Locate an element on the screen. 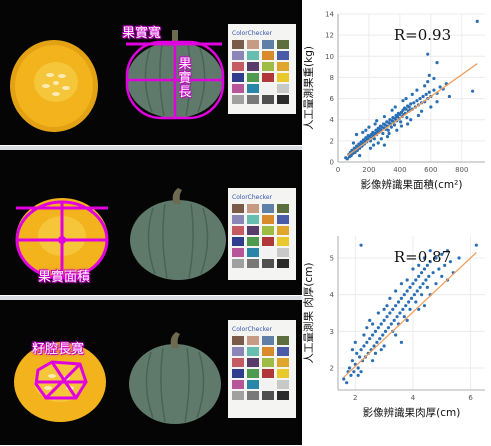  x-tick-label: 600 is located at coordinates (430, 170).